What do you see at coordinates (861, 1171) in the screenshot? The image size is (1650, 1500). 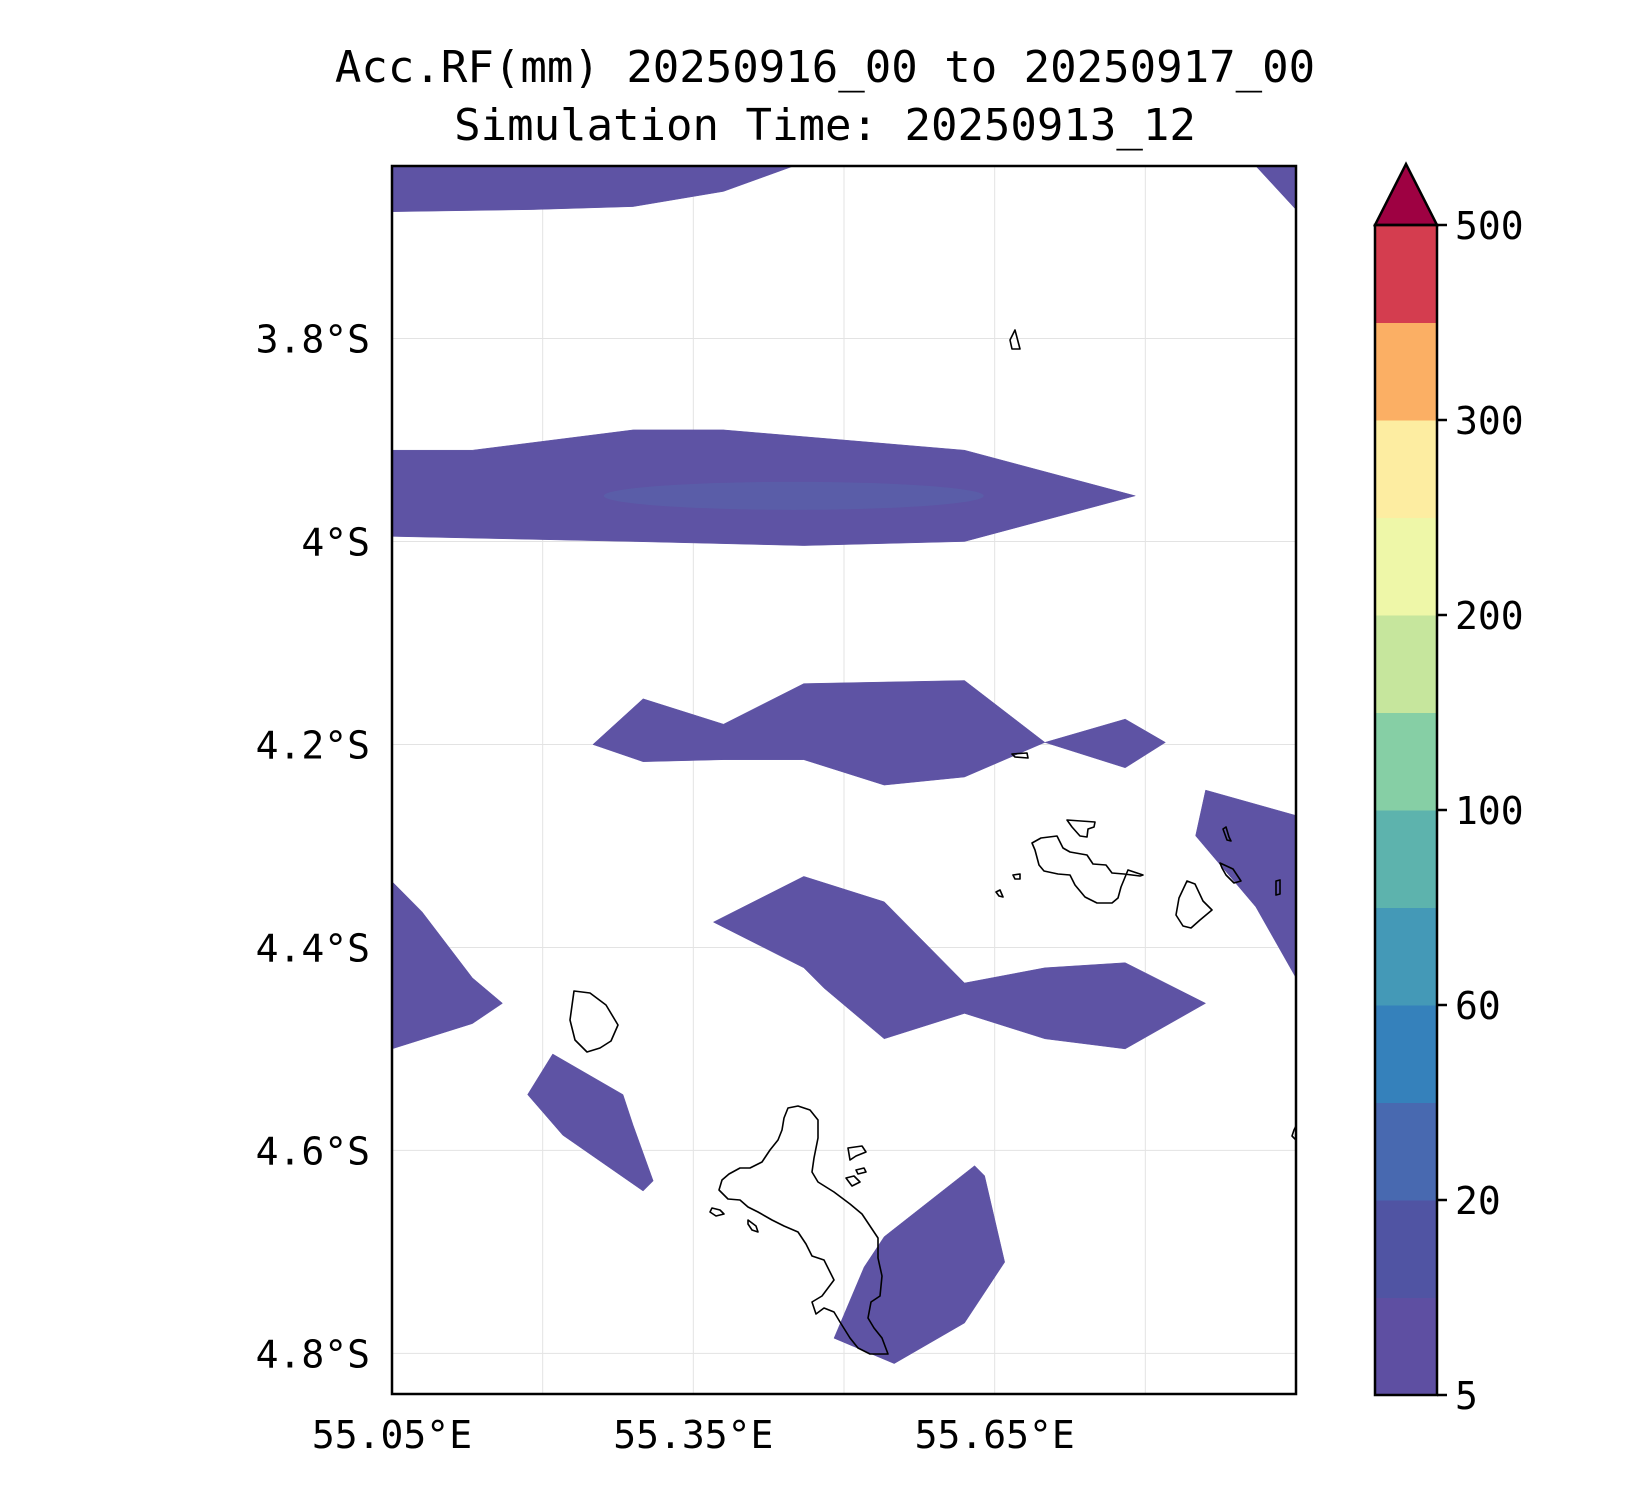 I see `coast-round-islet` at bounding box center [861, 1171].